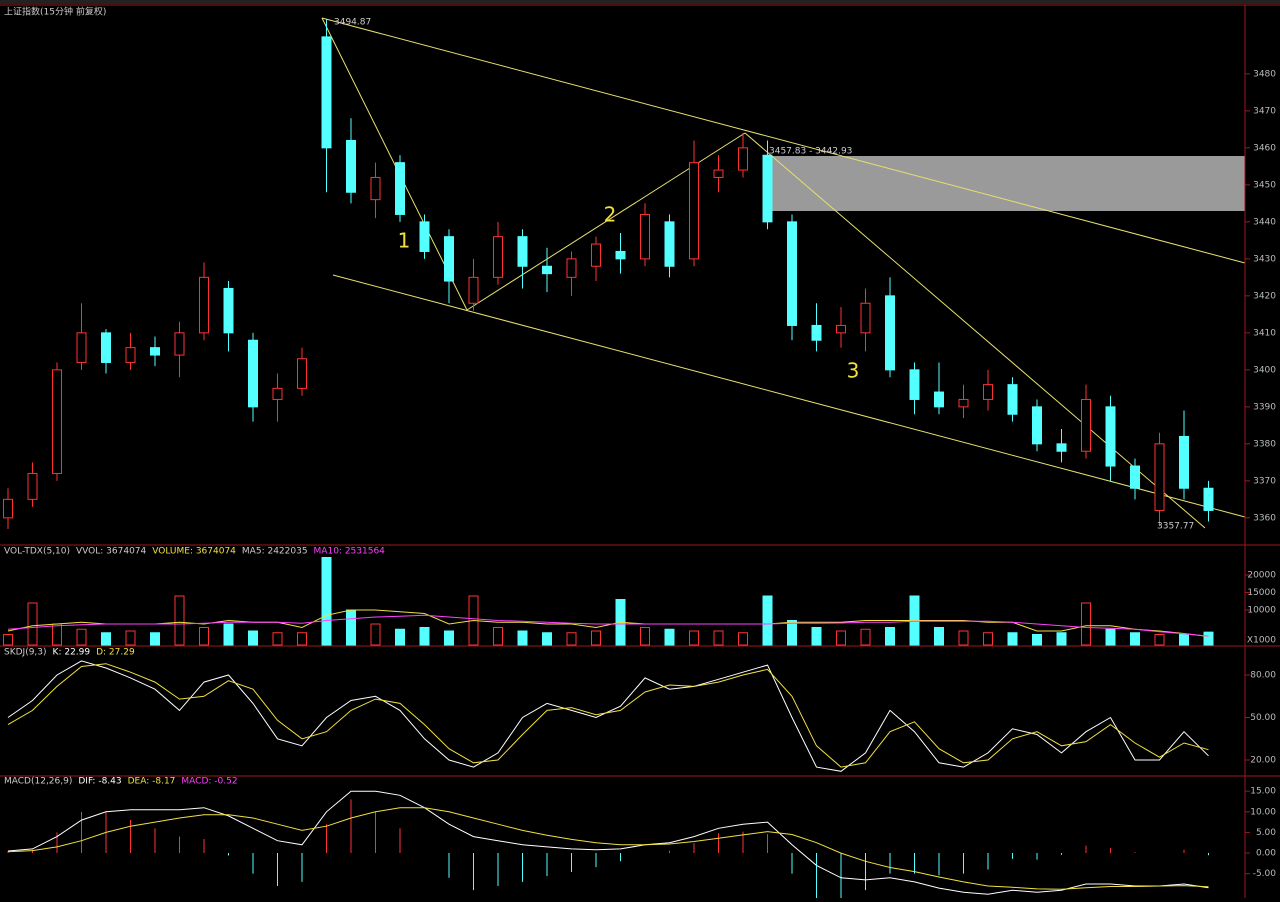  Describe the element at coordinates (1264, 481) in the screenshot. I see `y-tick-label: 3370` at that location.